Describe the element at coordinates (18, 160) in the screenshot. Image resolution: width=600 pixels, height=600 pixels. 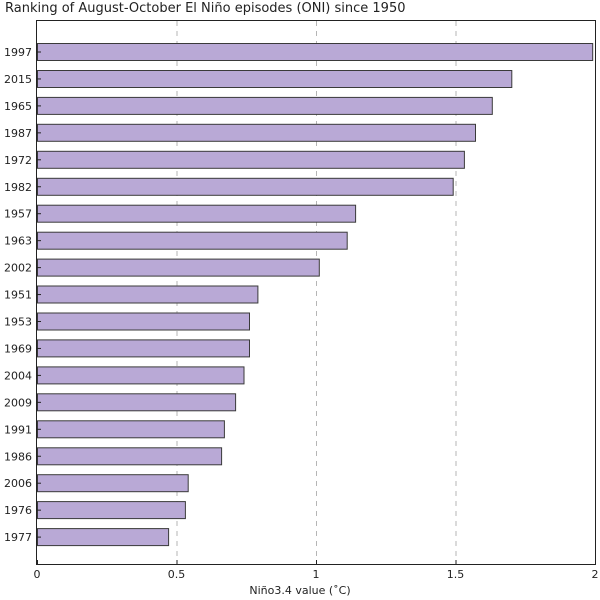
I see `y-tick-label-1972: 1972` at that location.